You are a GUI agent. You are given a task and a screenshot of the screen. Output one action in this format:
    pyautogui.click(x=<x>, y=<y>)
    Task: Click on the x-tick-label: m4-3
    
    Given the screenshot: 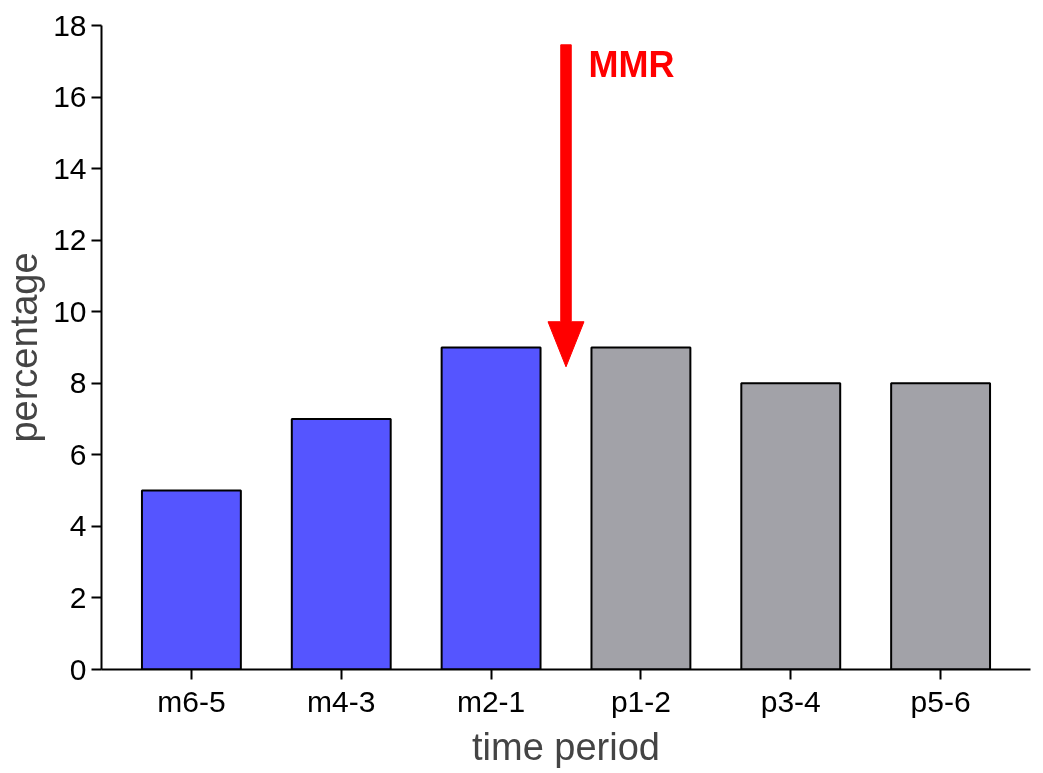 What is the action you would take?
    pyautogui.click(x=341, y=701)
    